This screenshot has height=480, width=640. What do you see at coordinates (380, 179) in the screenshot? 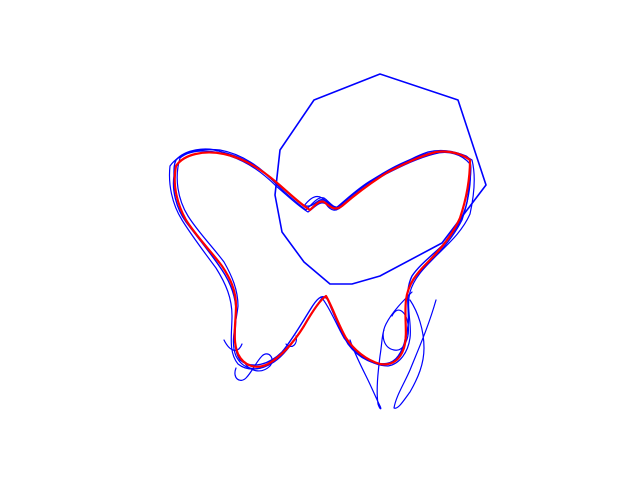
I see `polygon-outline` at bounding box center [380, 179].